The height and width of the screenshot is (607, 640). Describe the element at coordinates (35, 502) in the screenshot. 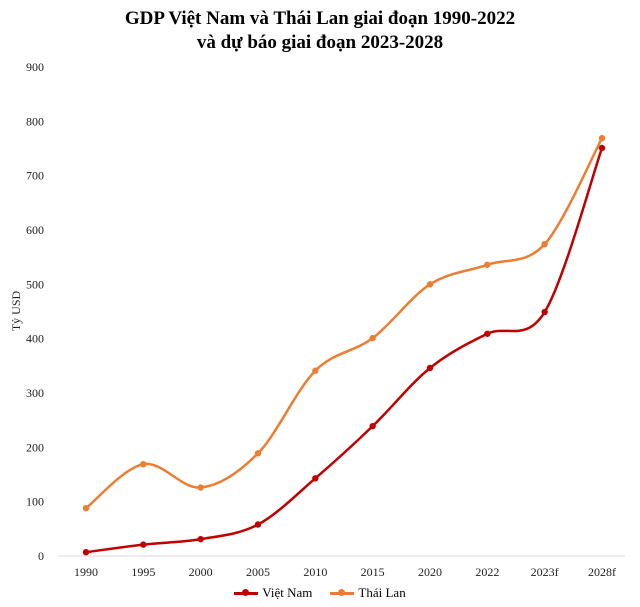

I see `y-tick-label: 100` at that location.